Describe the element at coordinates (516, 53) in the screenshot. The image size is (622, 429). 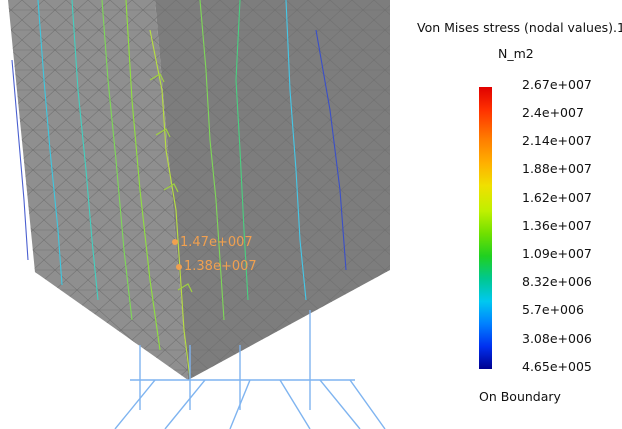
I see `legend-unit: N_m2` at that location.